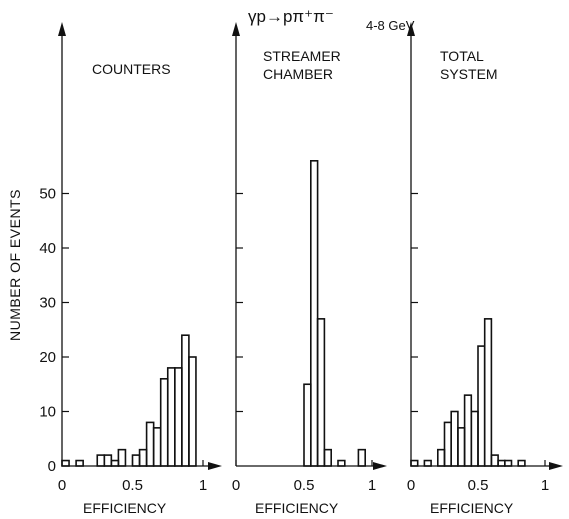 This screenshot has height=519, width=569. What do you see at coordinates (125, 508) in the screenshot?
I see `x-axis-label-counters: EFFICIENCY` at bounding box center [125, 508].